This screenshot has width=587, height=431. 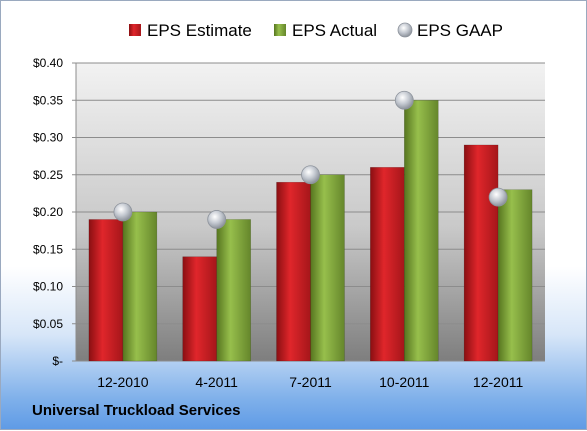 What do you see at coordinates (48, 324) in the screenshot?
I see `y-tick-label: $0.05` at bounding box center [48, 324].